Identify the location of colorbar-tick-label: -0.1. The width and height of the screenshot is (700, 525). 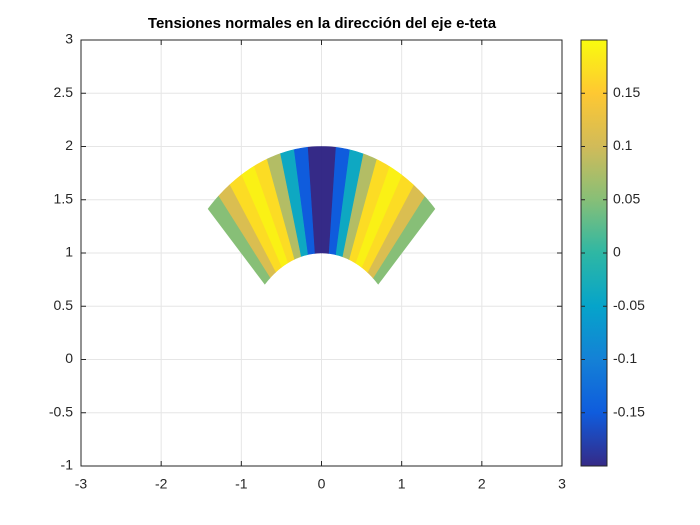
(625, 358).